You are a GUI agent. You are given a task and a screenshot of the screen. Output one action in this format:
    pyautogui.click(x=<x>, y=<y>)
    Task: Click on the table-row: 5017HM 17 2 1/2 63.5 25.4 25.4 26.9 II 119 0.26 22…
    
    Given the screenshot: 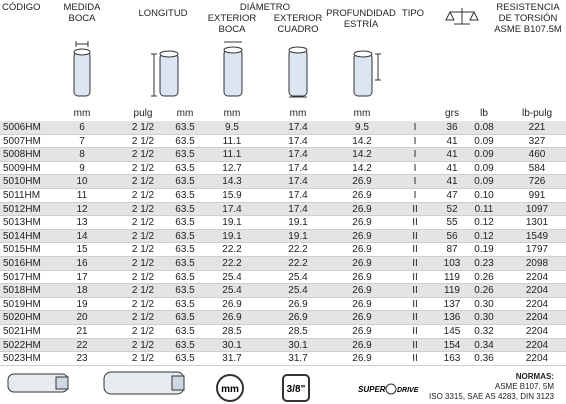 What is the action you would take?
    pyautogui.click(x=283, y=277)
    